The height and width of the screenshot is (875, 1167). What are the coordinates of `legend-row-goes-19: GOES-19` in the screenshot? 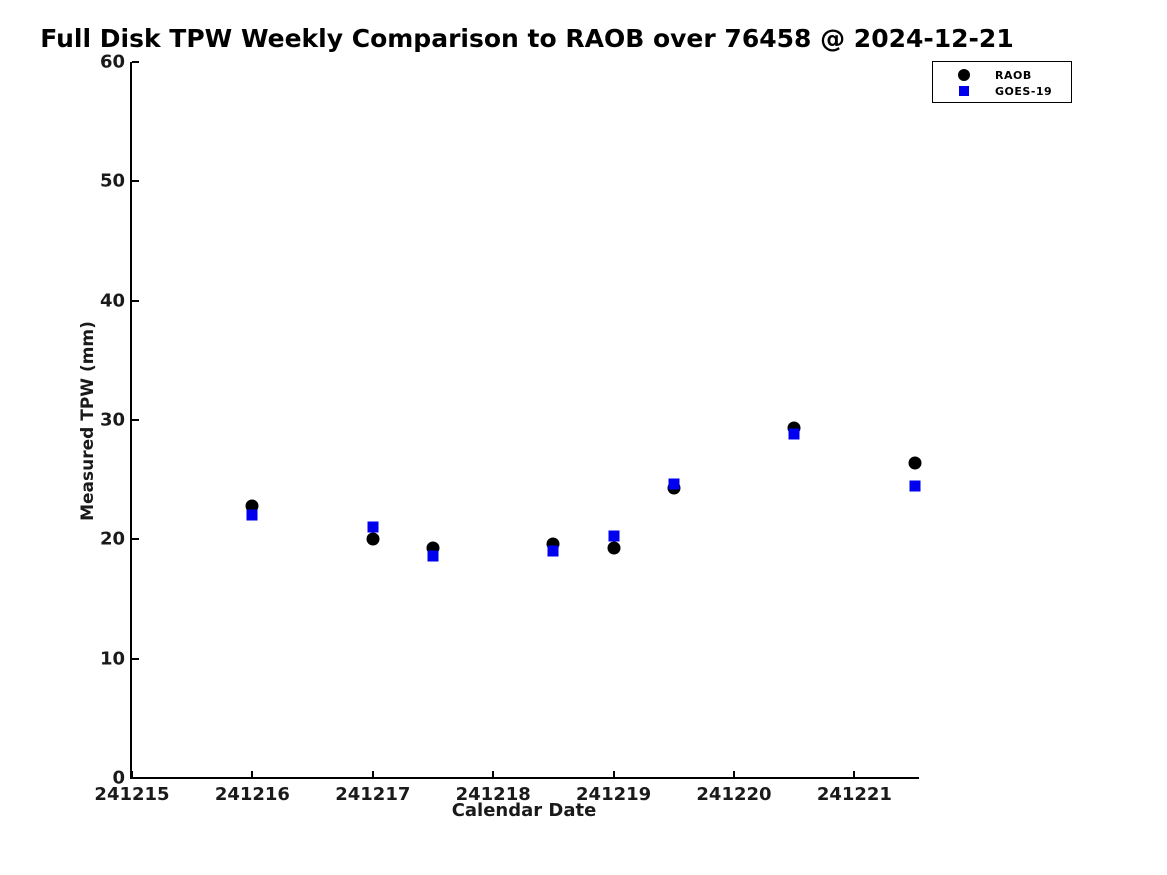 It's located at (1002, 91).